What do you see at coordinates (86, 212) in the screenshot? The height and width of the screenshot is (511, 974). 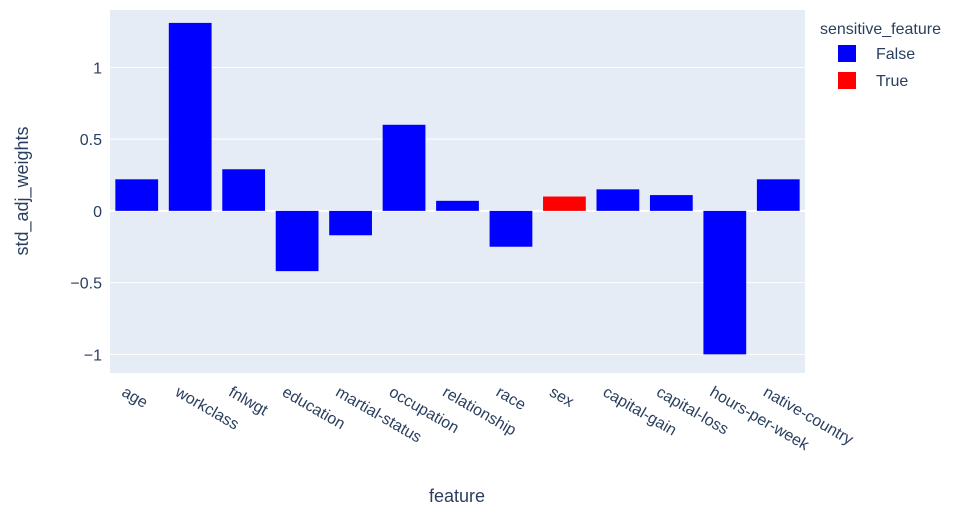 I see `y-tick-labels: −1 −0.5 0 0.5 1` at bounding box center [86, 212].